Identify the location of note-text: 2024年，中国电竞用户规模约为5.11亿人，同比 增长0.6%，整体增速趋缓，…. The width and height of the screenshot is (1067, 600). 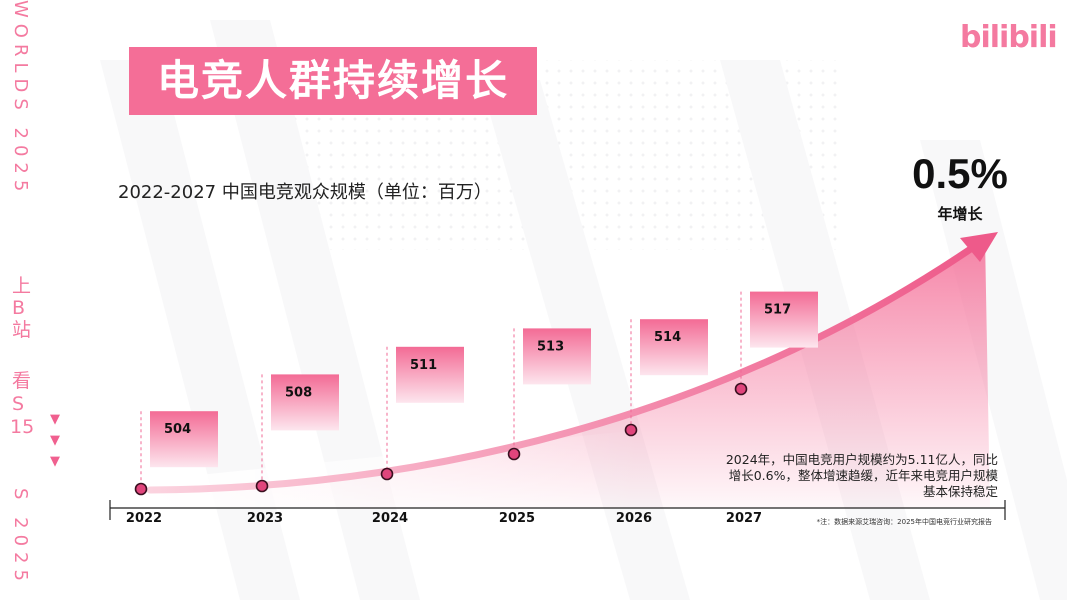
(844, 476).